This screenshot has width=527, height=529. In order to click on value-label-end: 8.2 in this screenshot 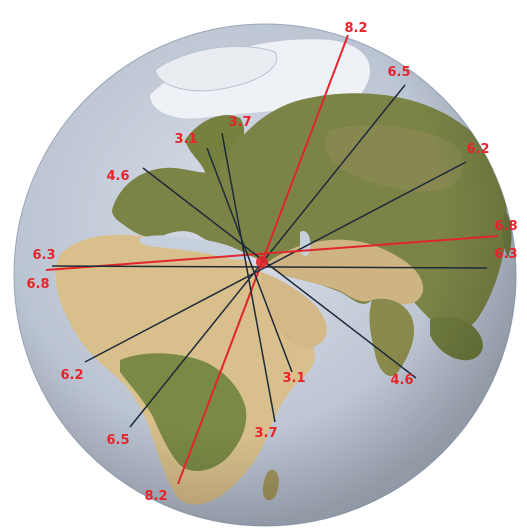, I will do `click(155, 496)`.